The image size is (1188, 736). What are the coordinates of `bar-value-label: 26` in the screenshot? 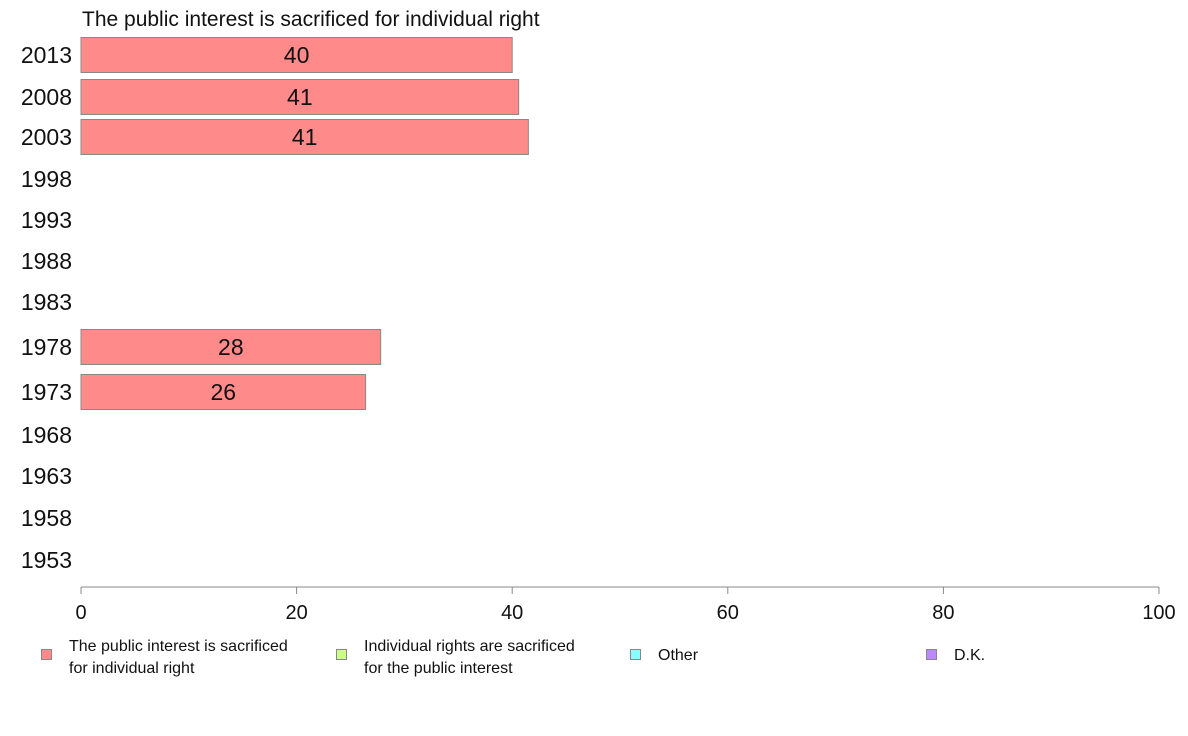 It's located at (223, 392).